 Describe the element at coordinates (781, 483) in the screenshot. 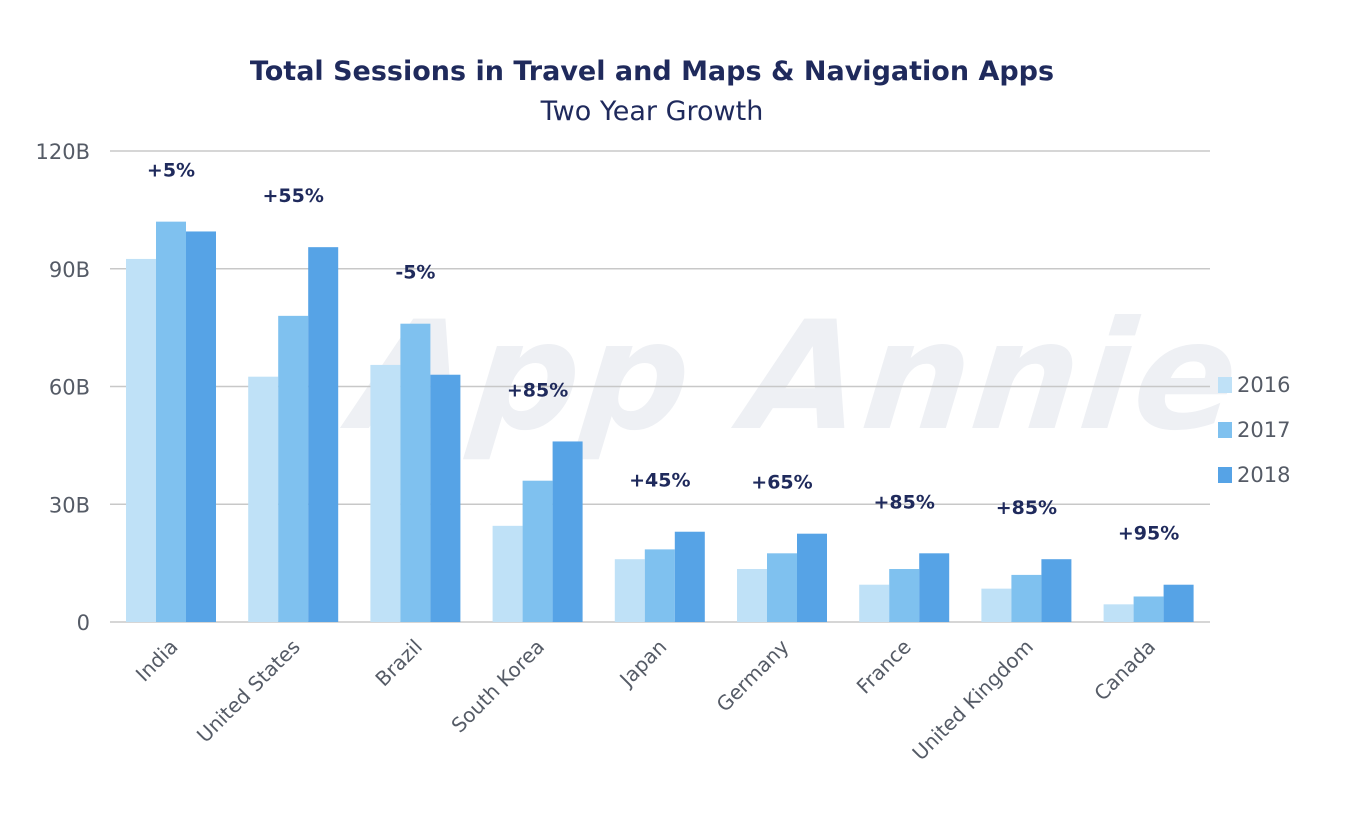

I see `growth-label-5: +65%` at that location.